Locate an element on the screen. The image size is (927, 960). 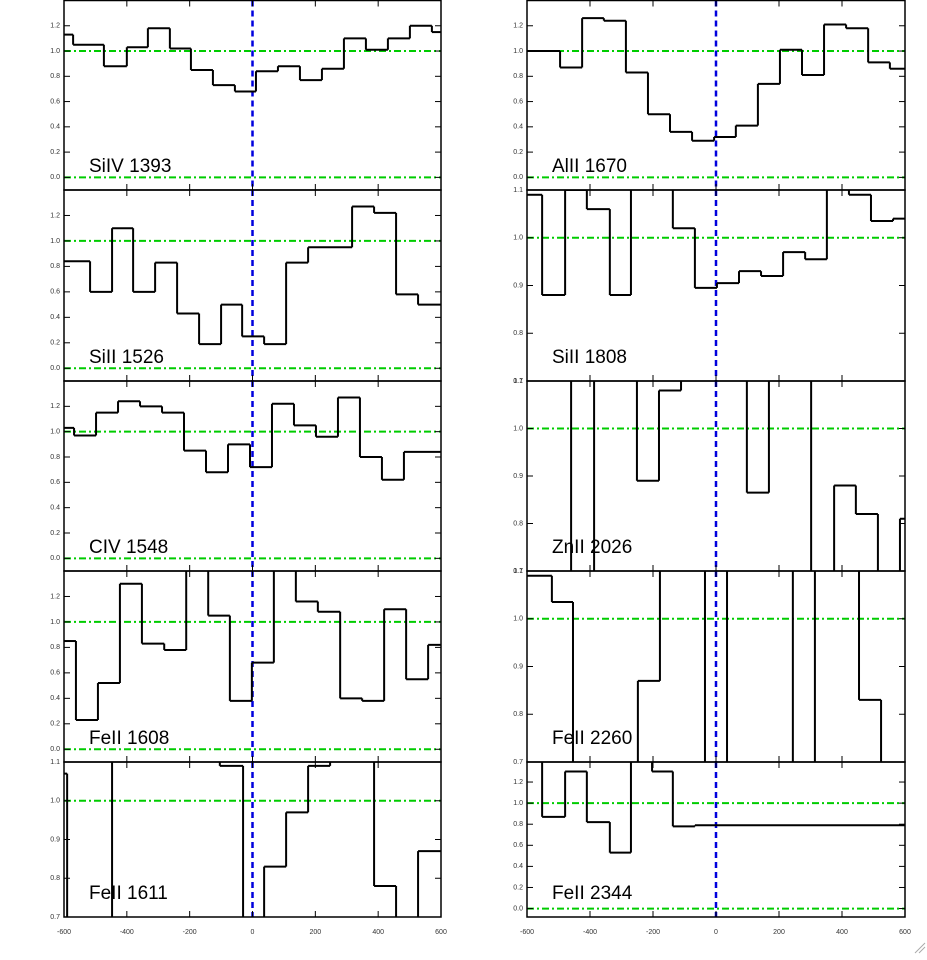
panel: 0.0 0.2 0.4 0.6 0.8 1.0 1.2 SiII 1526 is located at coordinates (246, 285).